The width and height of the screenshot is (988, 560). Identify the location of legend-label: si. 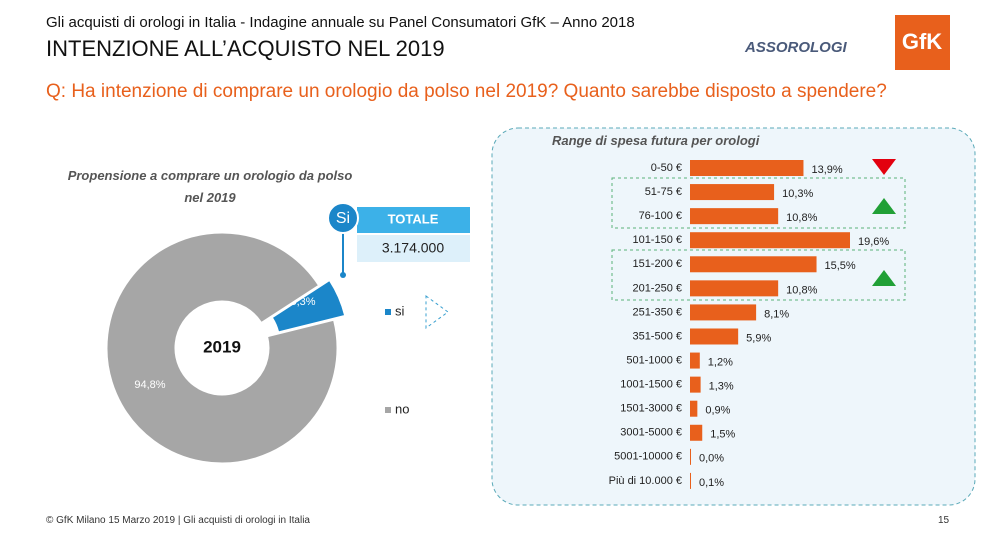
(400, 310).